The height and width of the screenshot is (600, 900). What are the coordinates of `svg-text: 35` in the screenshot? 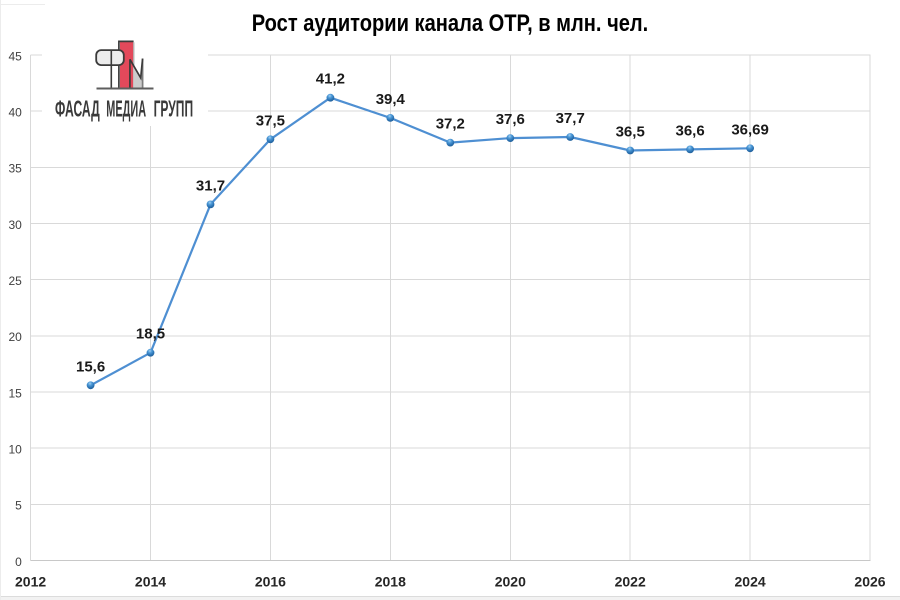 It's located at (15, 169).